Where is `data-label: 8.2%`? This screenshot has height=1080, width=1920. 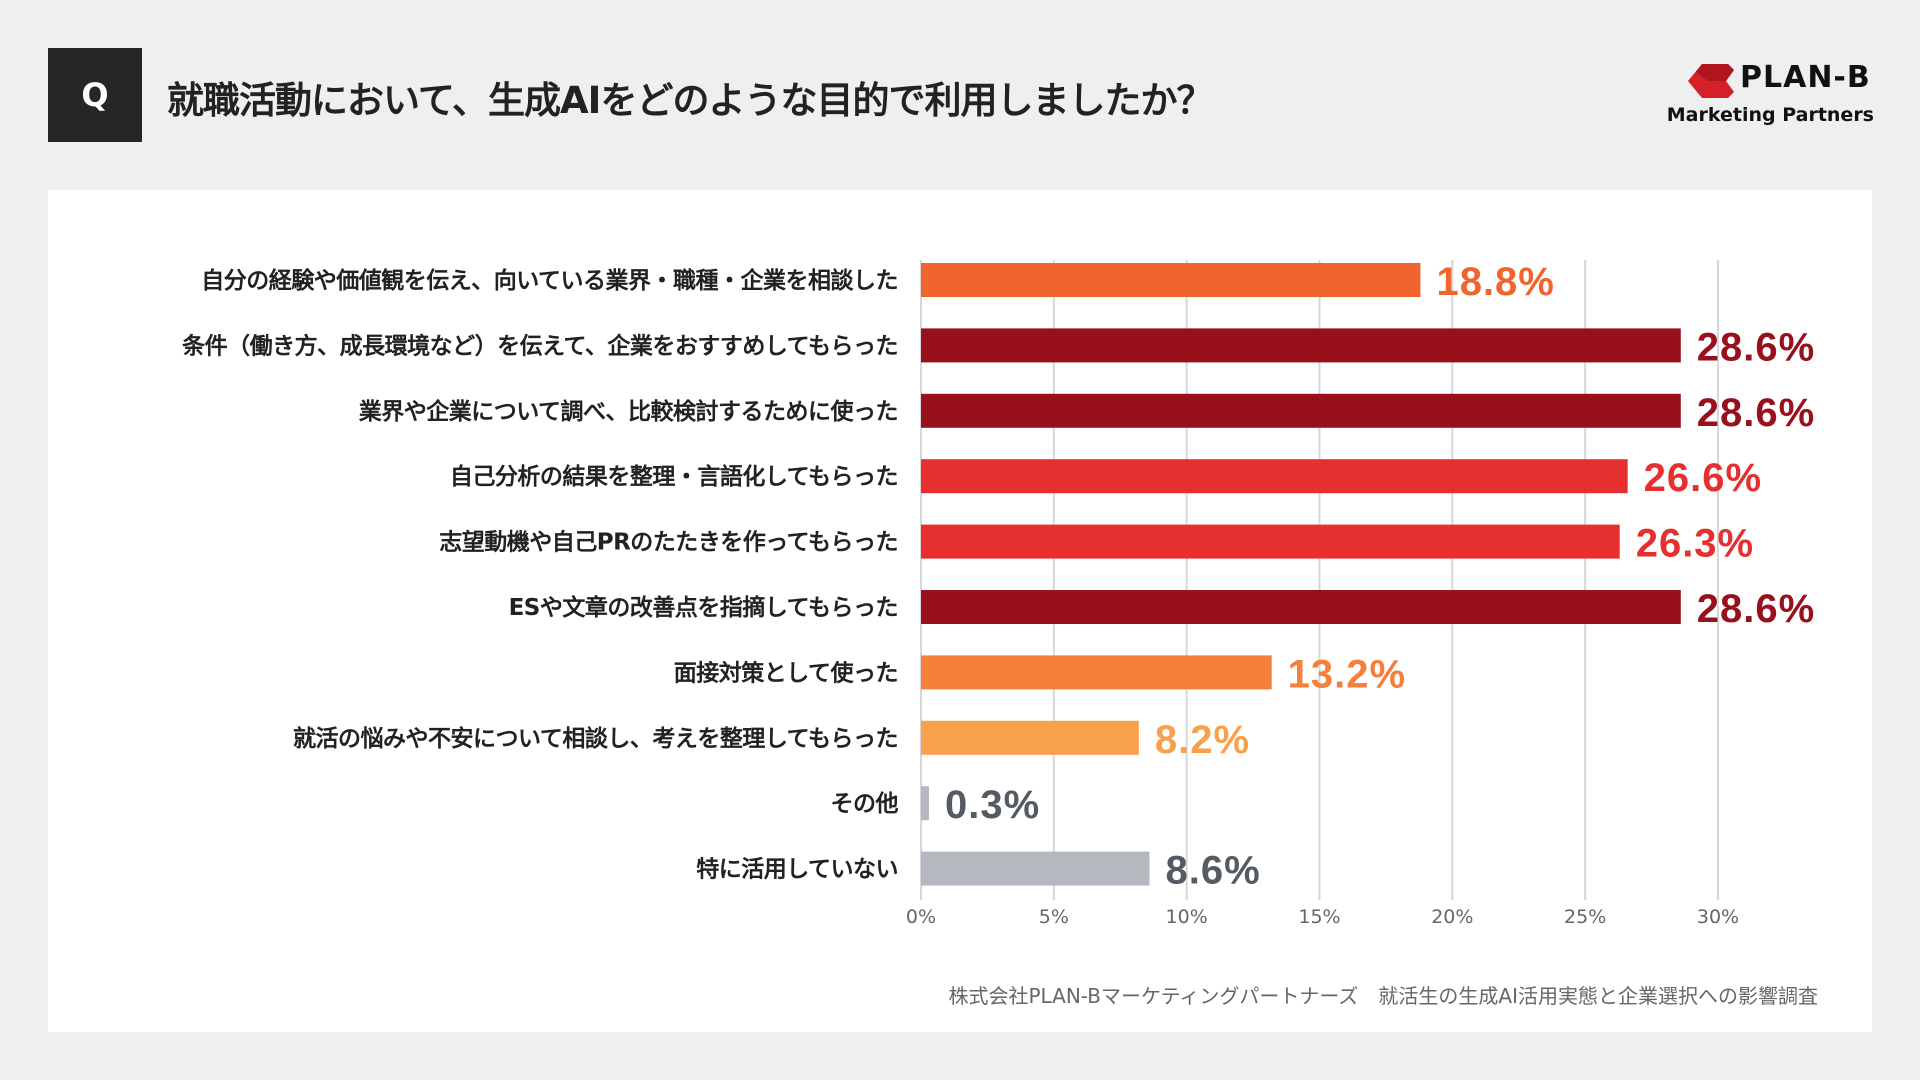 data-label: 8.2% is located at coordinates (1202, 740).